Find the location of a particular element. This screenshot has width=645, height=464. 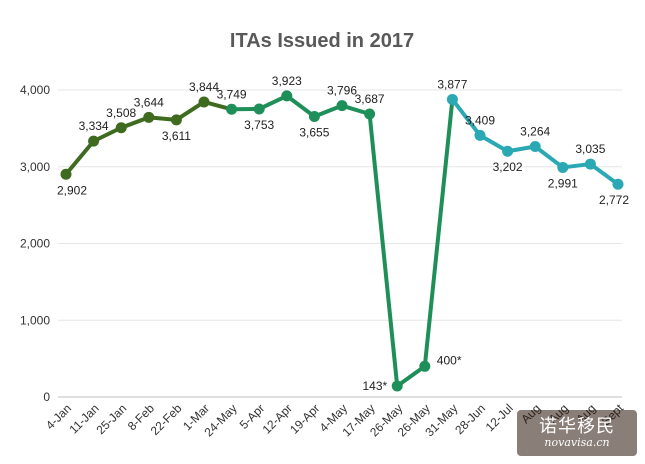

data-label: 3,655 is located at coordinates (314, 132).